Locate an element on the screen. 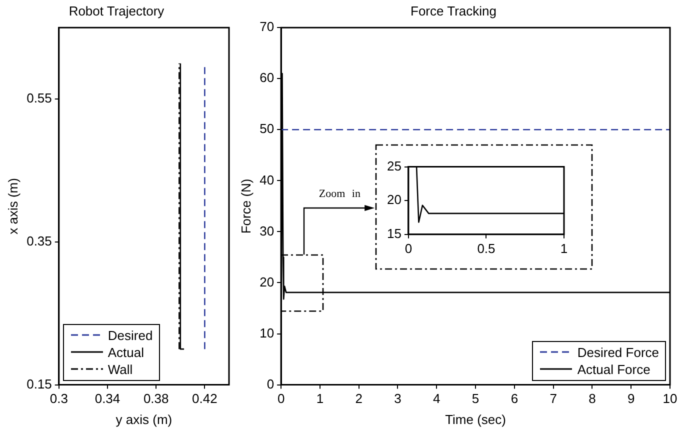 The height and width of the screenshot is (432, 688). y-tick-label: 70 is located at coordinates (267, 26).